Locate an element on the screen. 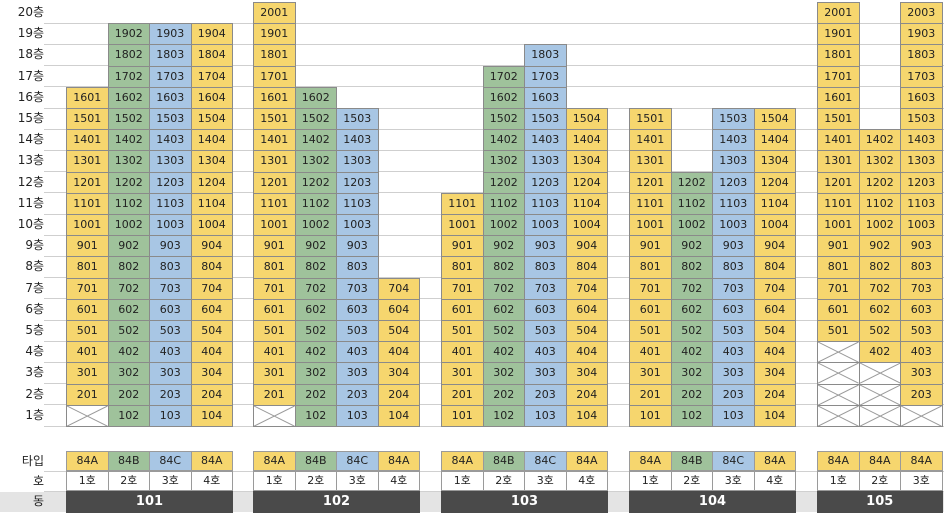 Image resolution: width=944 pixels, height=513 pixels. unit-cell: 1304 is located at coordinates (586, 161).